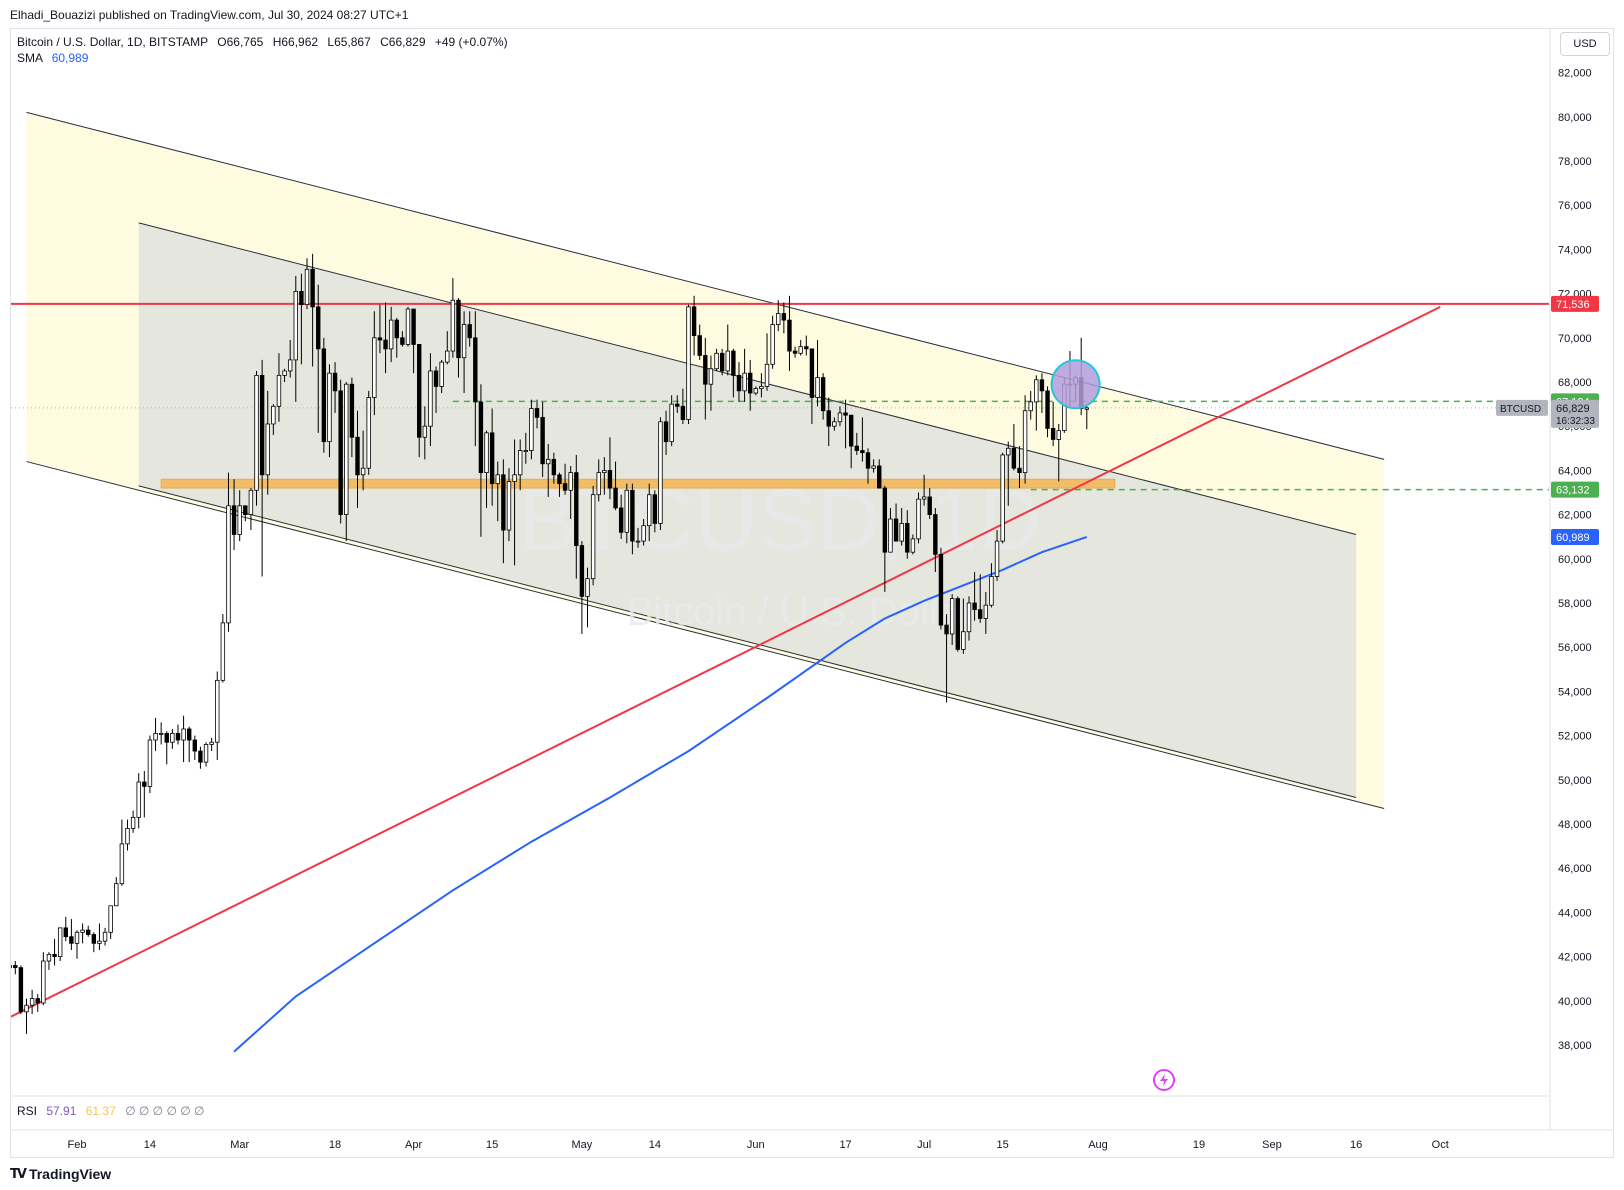  I want to click on tradingview-logo: 𝗧𝗩 TradingView, so click(60, 1174).